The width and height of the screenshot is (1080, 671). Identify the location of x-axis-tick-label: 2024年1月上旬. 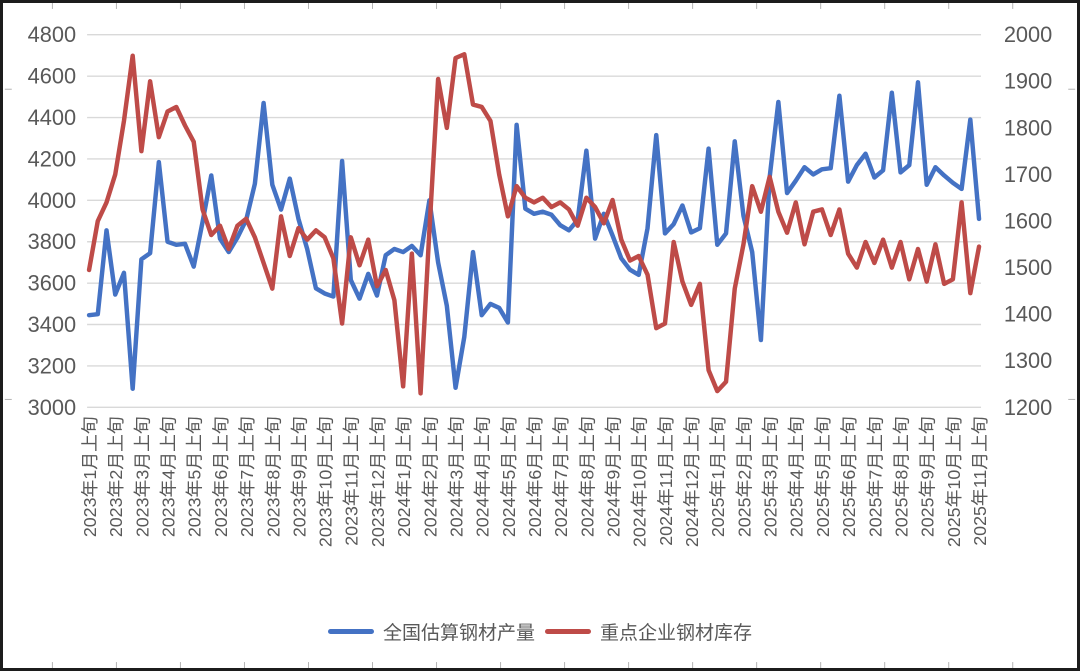
(404, 476).